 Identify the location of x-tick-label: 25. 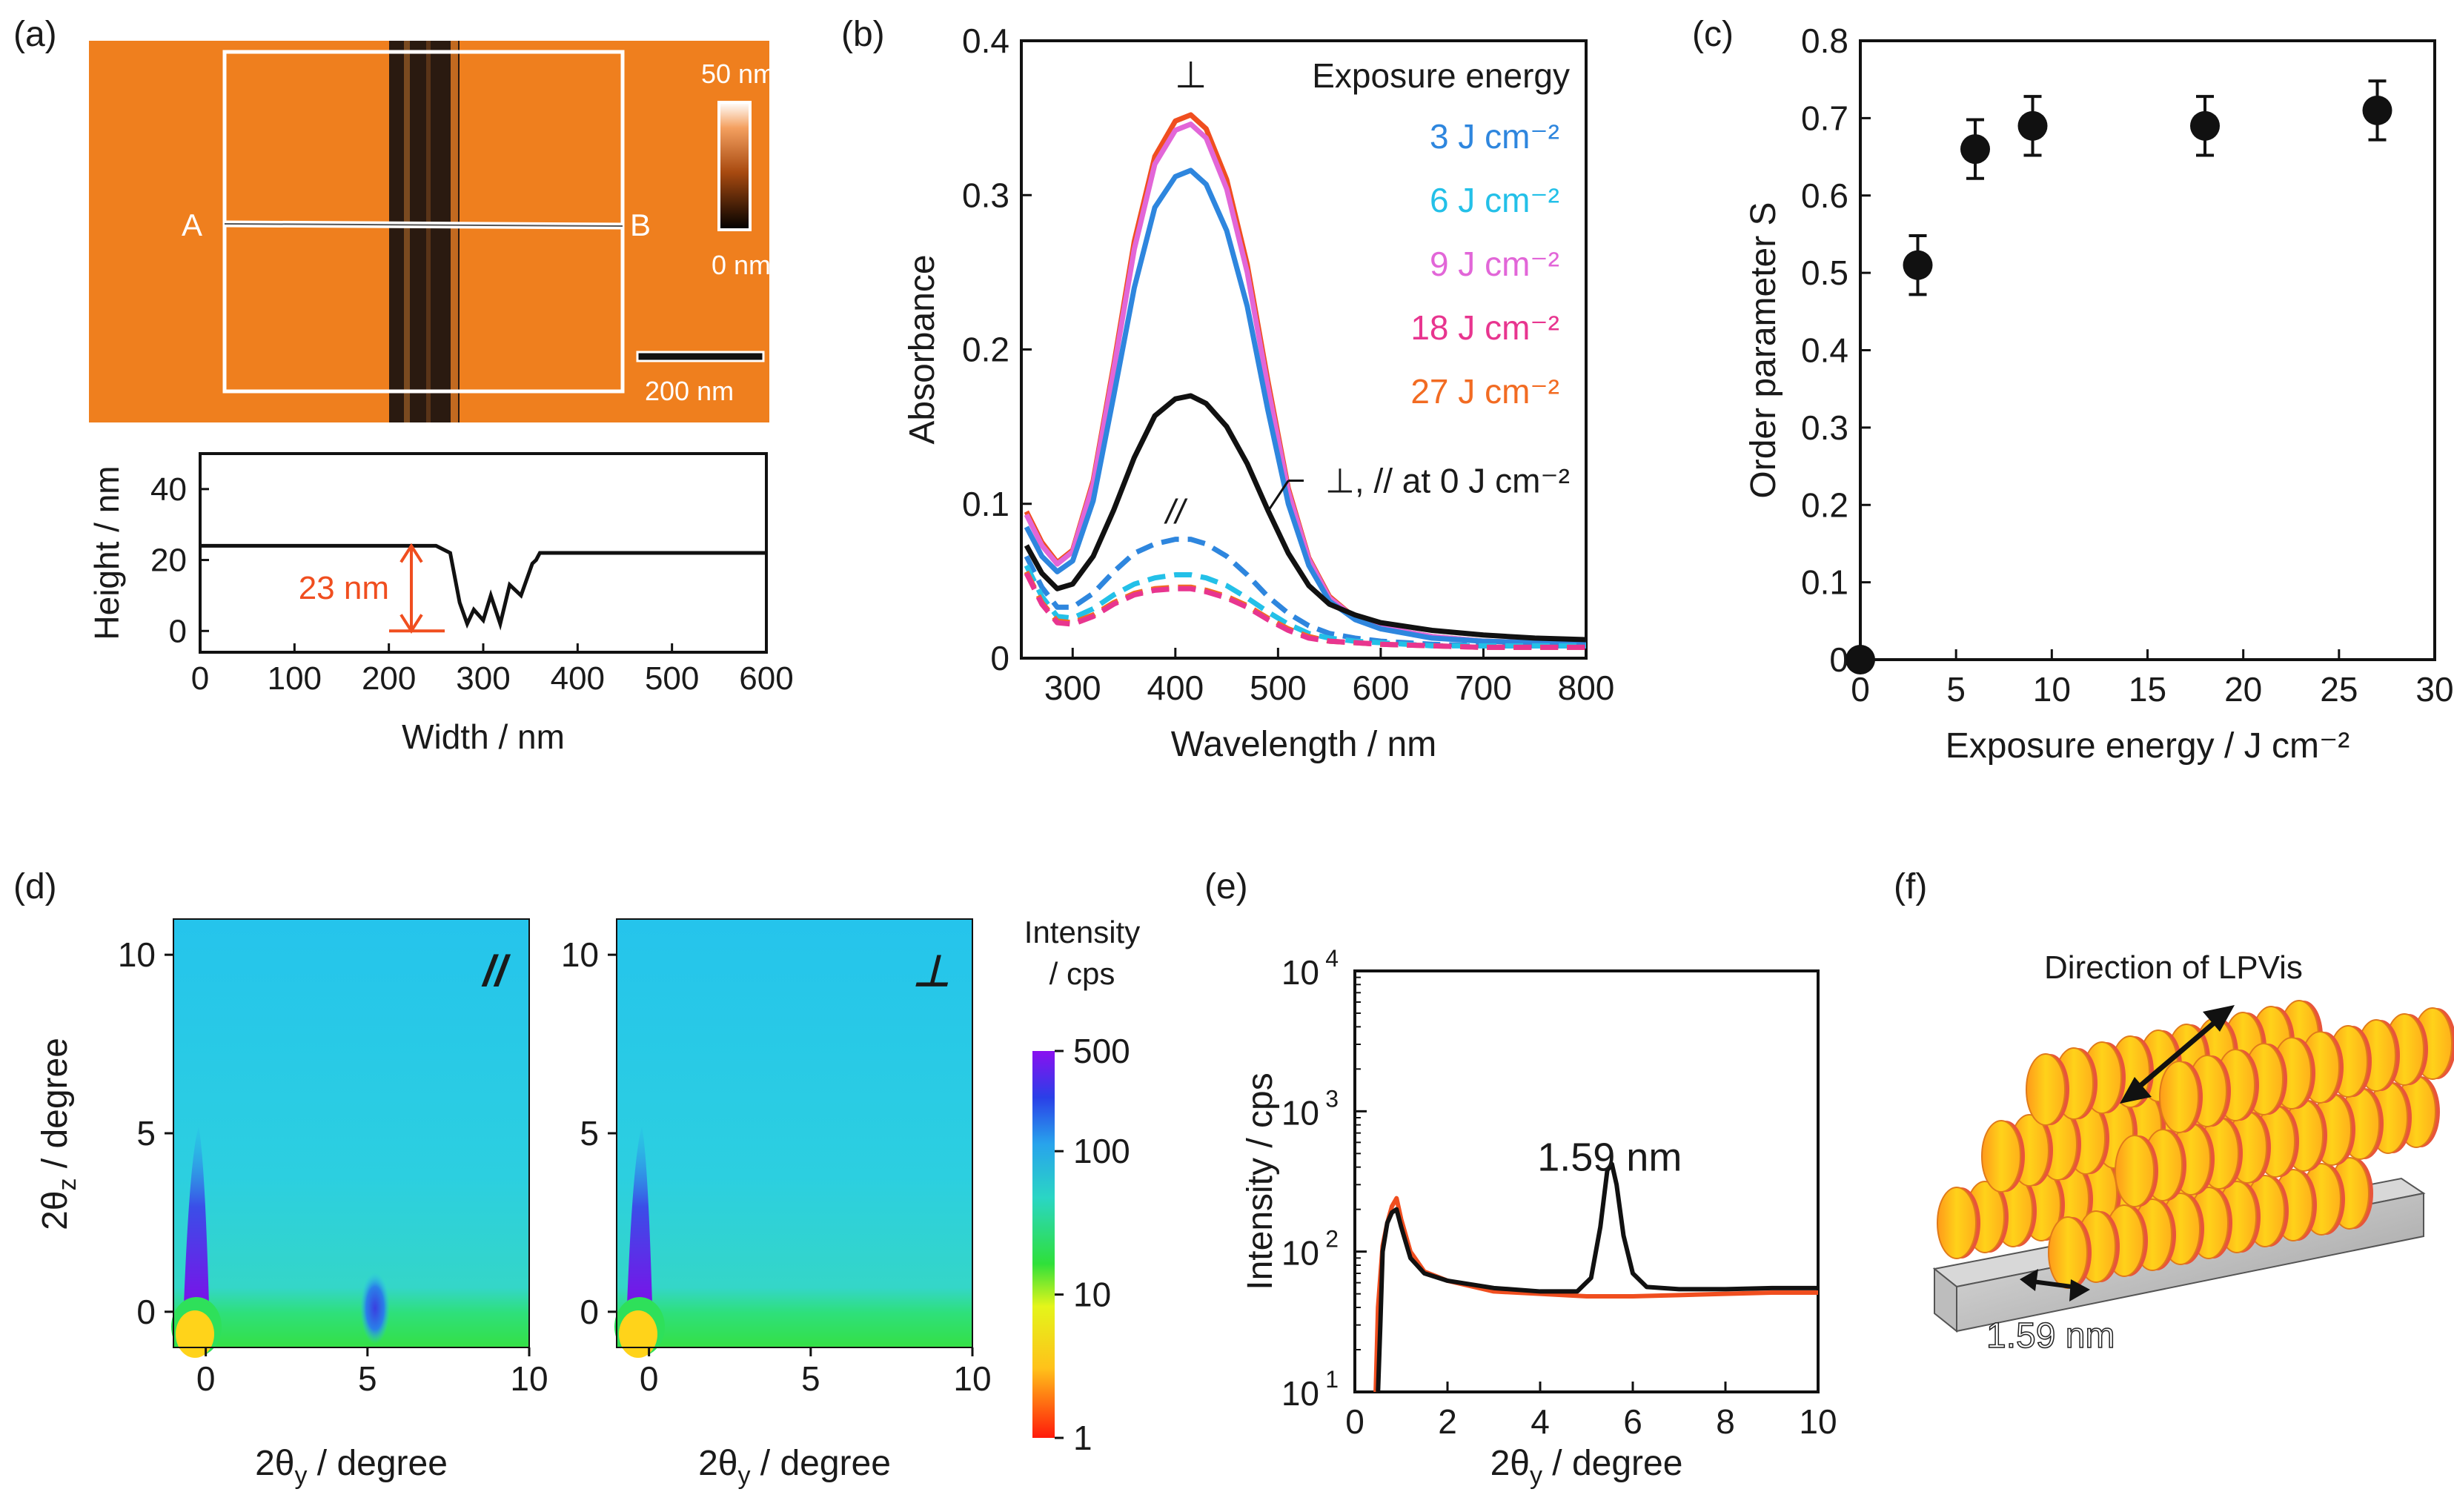
(2339, 690).